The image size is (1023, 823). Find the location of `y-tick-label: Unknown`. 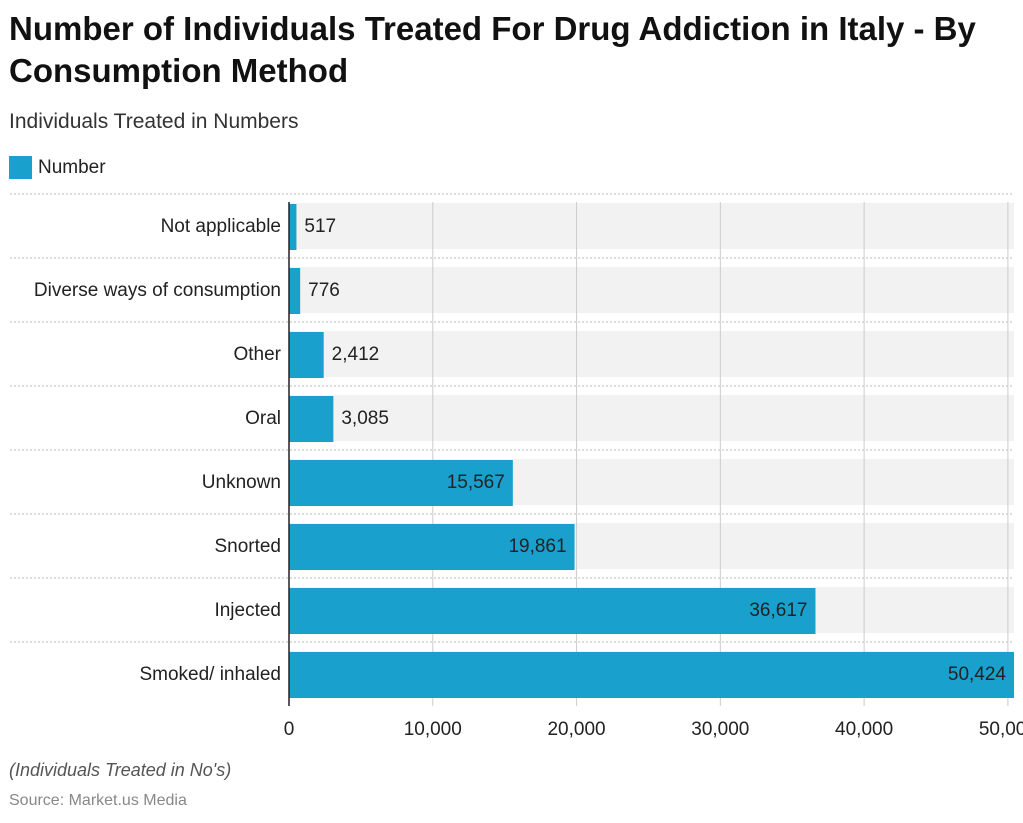

y-tick-label: Unknown is located at coordinates (241, 482).